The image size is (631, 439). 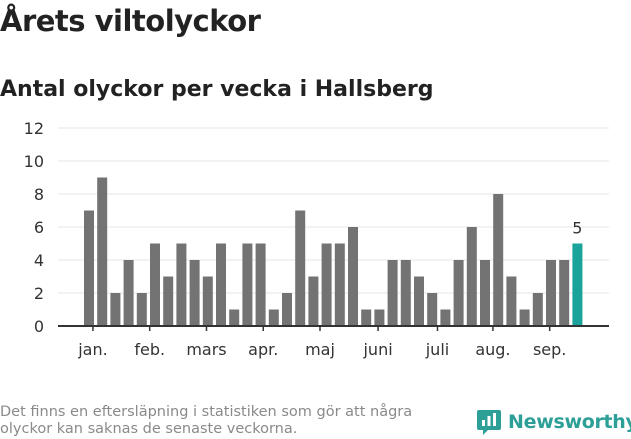 I want to click on y-tick-label: 2, so click(x=39, y=293).